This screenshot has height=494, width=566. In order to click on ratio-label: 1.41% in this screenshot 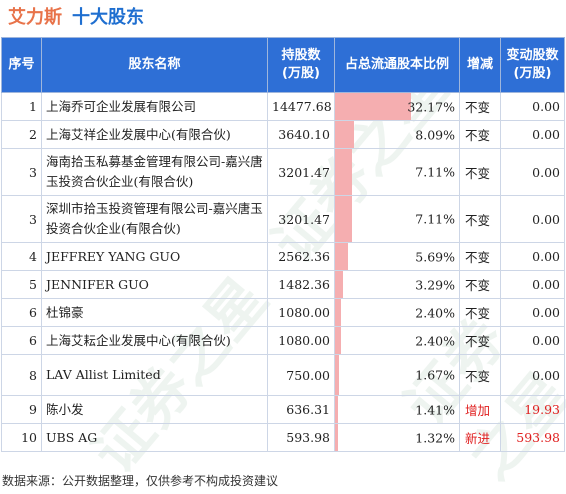, I will do `click(435, 409)`.